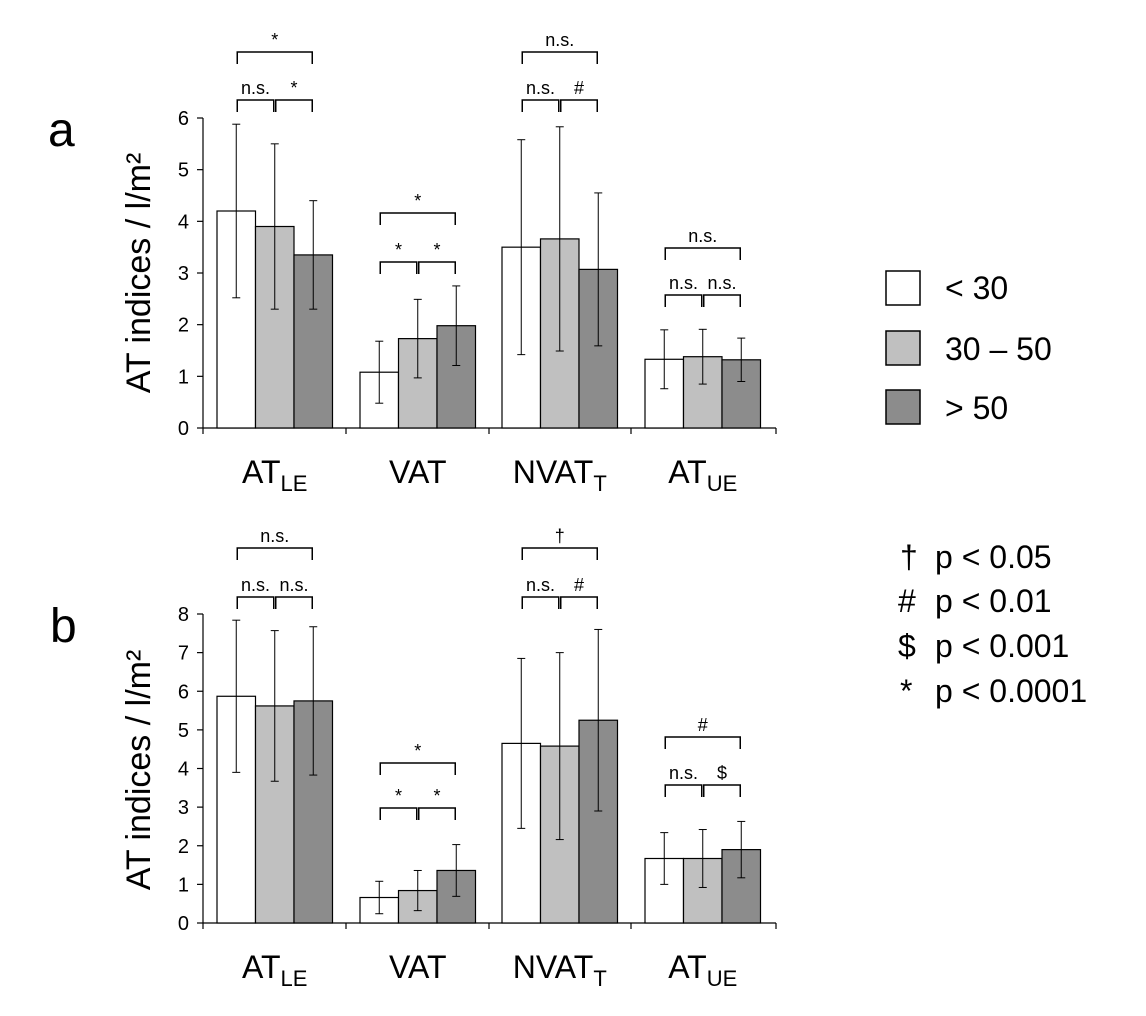 Image resolution: width=1146 pixels, height=1016 pixels. Describe the element at coordinates (993, 601) in the screenshot. I see `sig-text-hash: p < 0.01` at that location.